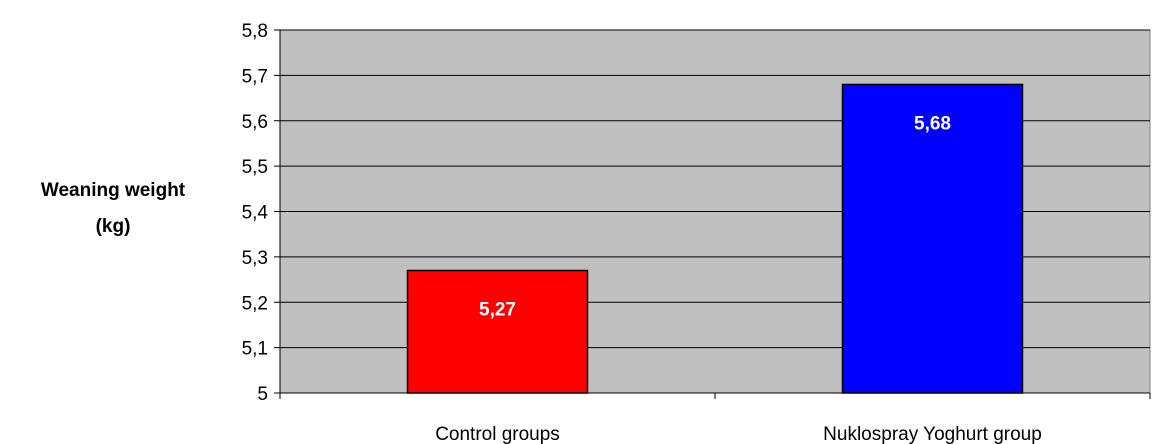 The image size is (1165, 444). What do you see at coordinates (113, 226) in the screenshot?
I see `y-axis-title-line-2: (kg)` at bounding box center [113, 226].